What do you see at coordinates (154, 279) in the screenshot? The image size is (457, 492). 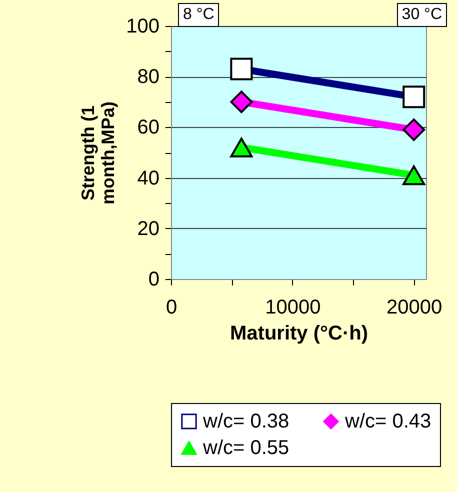 I see `y-tick-label: 0` at bounding box center [154, 279].